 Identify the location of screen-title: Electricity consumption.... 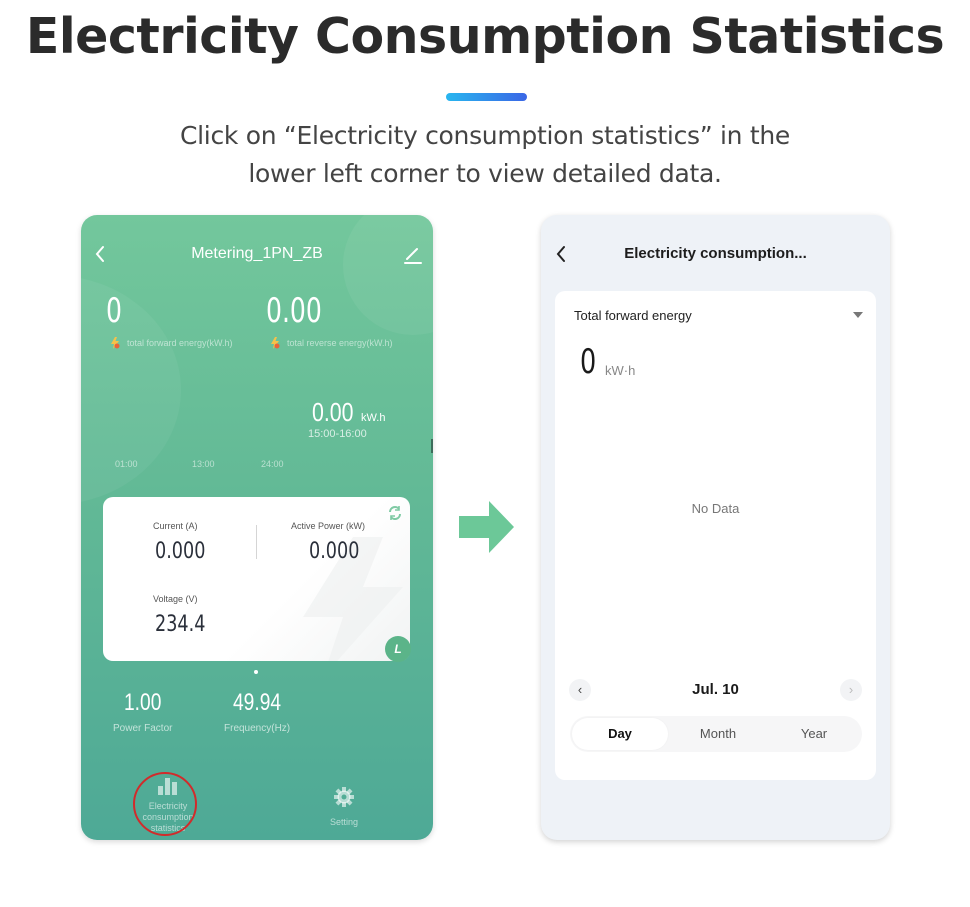
(715, 253).